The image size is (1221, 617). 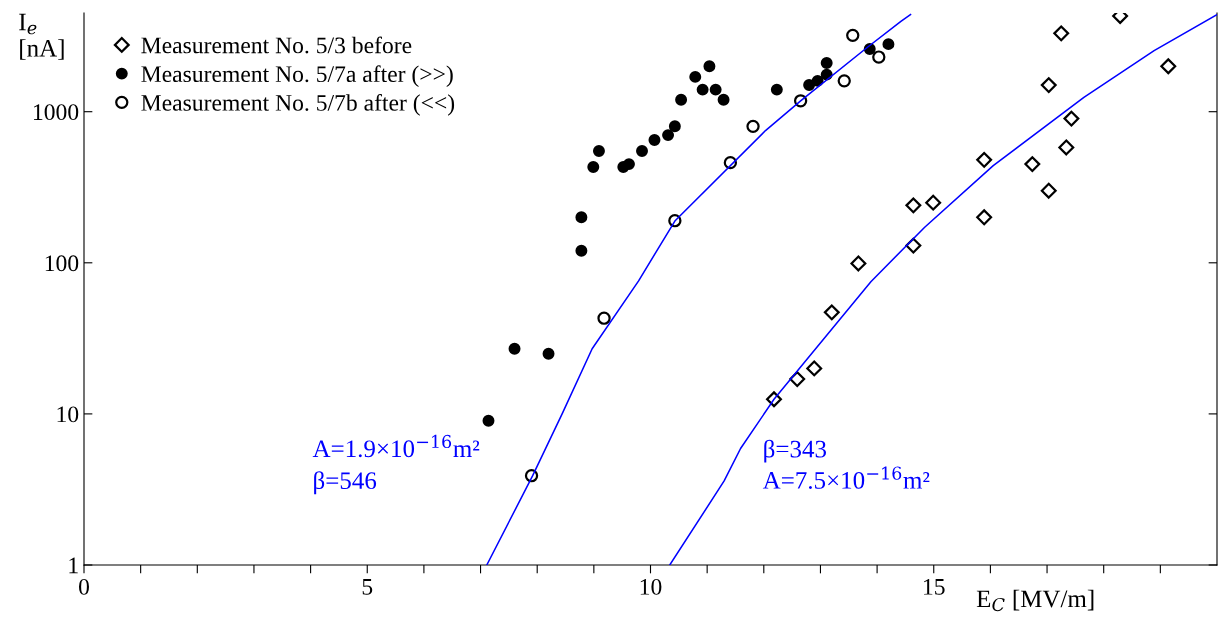 I want to click on y-tick-label: 10, so click(x=68, y=414).